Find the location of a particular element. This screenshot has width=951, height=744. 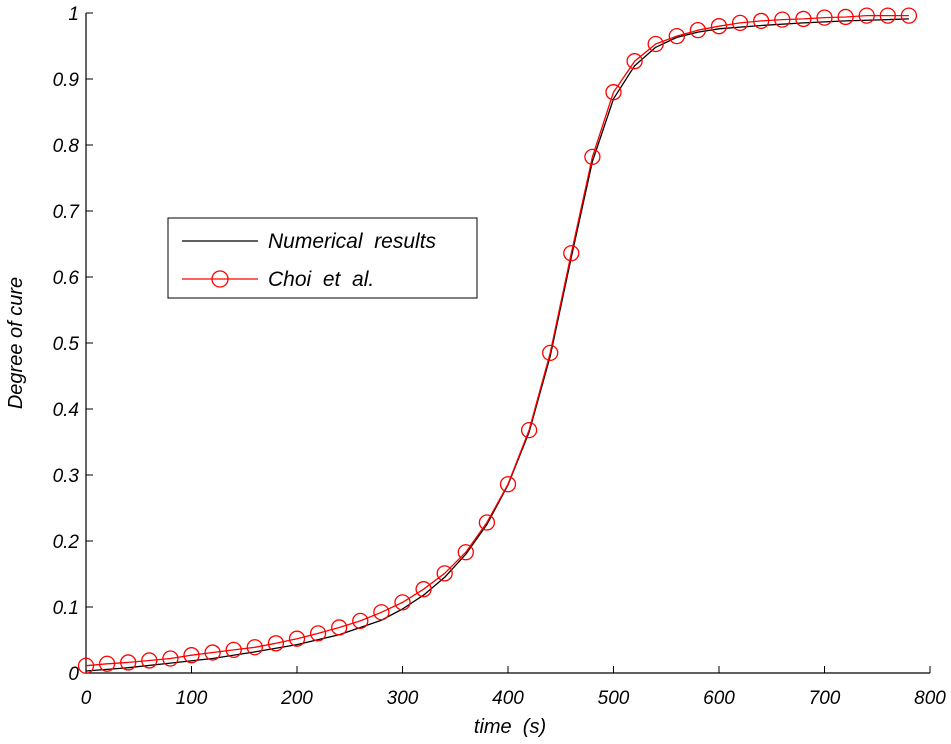

legend-marker-choi is located at coordinates (220, 279).